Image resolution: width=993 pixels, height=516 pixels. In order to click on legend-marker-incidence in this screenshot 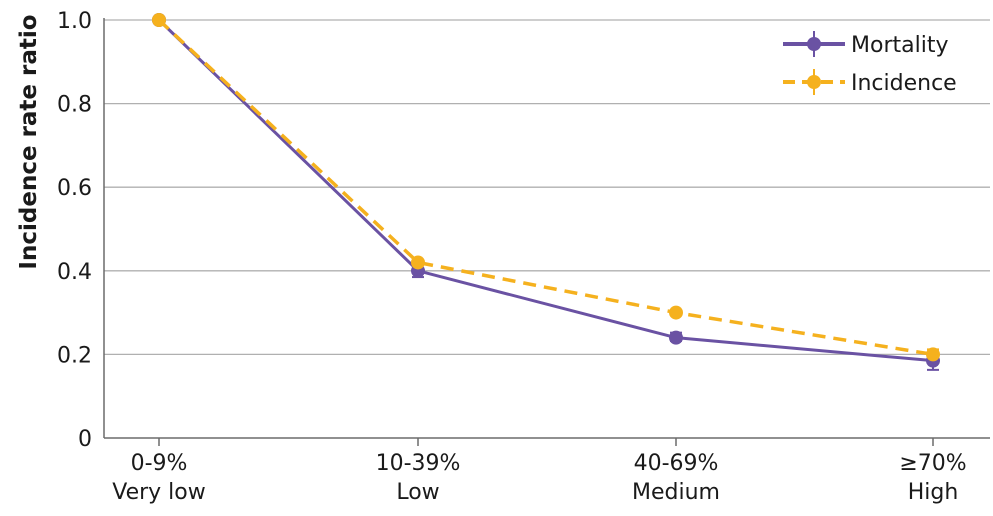, I will do `click(814, 82)`.